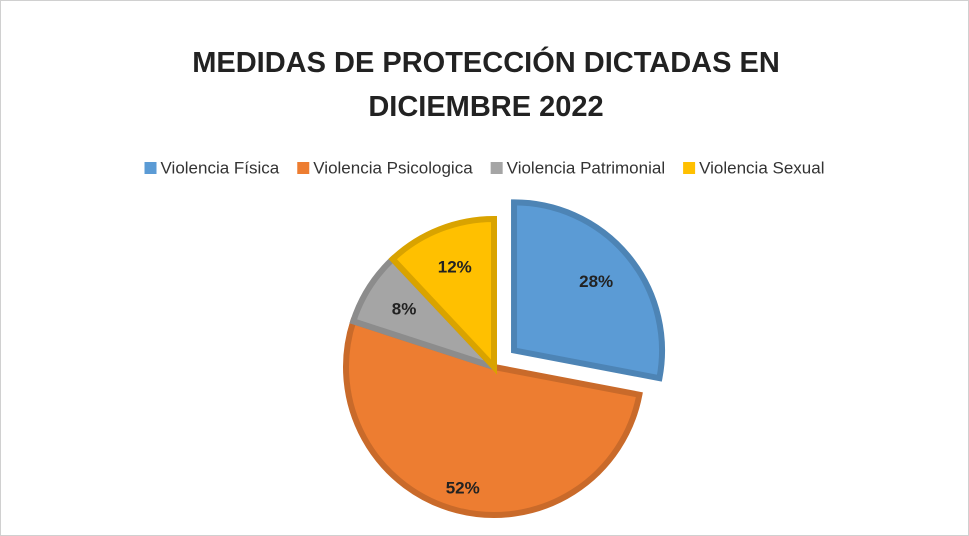  I want to click on legend-item: Violencia Física, so click(212, 167).